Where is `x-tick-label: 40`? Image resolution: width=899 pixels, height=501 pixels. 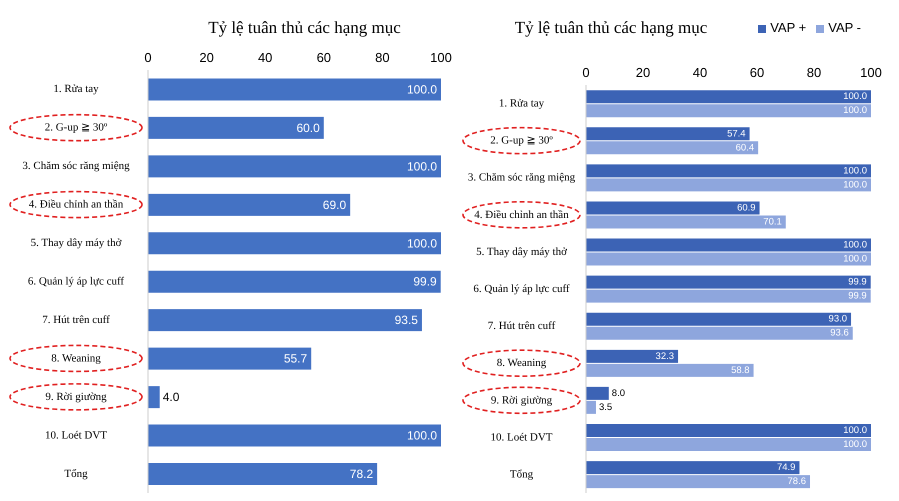 x-tick-label: 40 is located at coordinates (265, 57).